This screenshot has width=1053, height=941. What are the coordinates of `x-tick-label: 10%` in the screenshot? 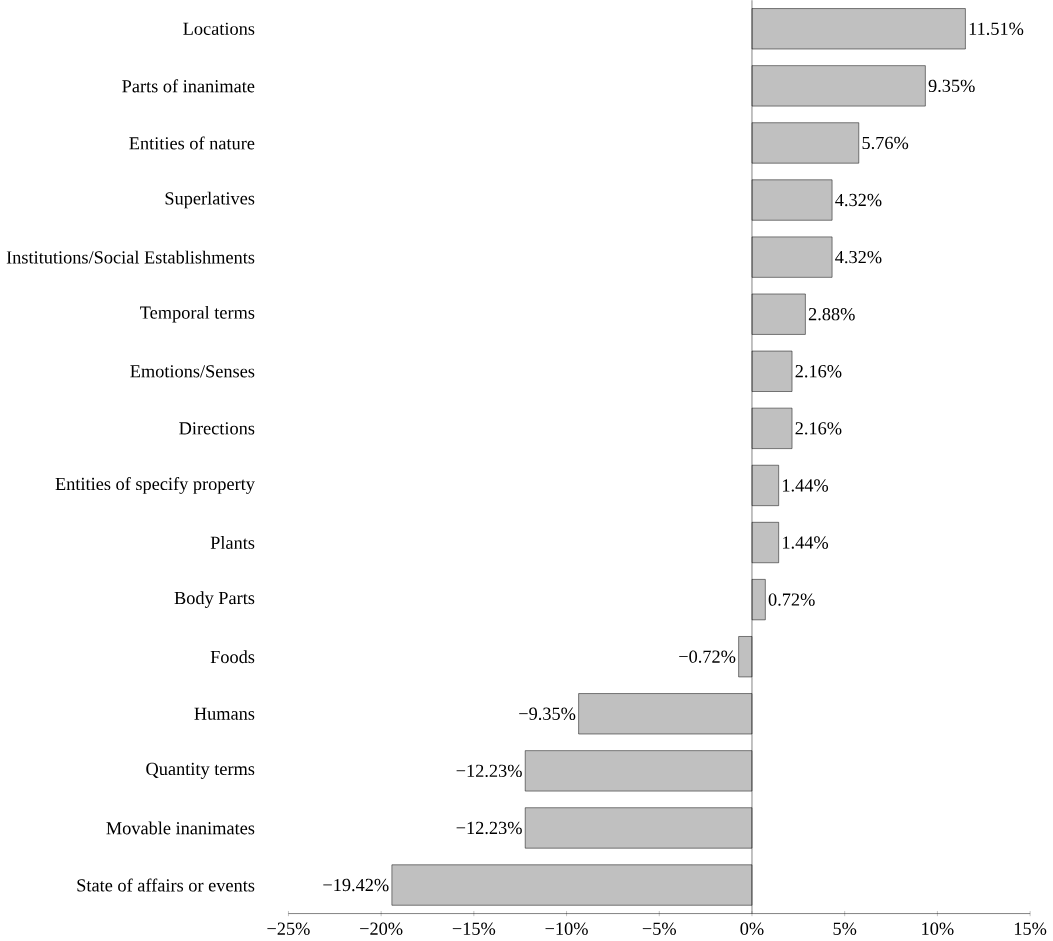 It's located at (938, 928).